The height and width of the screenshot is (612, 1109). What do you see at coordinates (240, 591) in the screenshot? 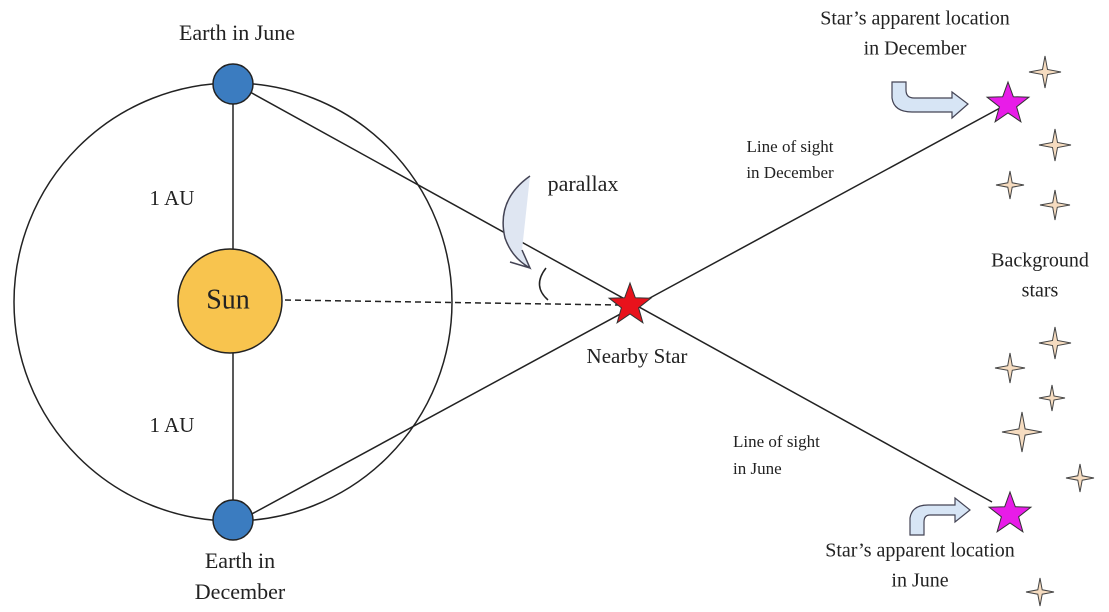
I see `label: December` at bounding box center [240, 591].